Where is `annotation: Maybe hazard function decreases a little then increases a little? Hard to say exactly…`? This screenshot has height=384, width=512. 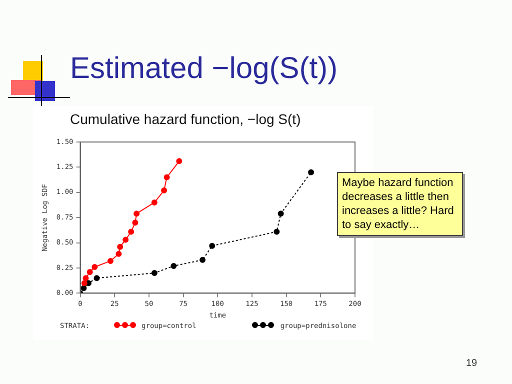 annotation: Maybe hazard function decreases a little then increases a little? Hard to say exactly… is located at coordinates (400, 204).